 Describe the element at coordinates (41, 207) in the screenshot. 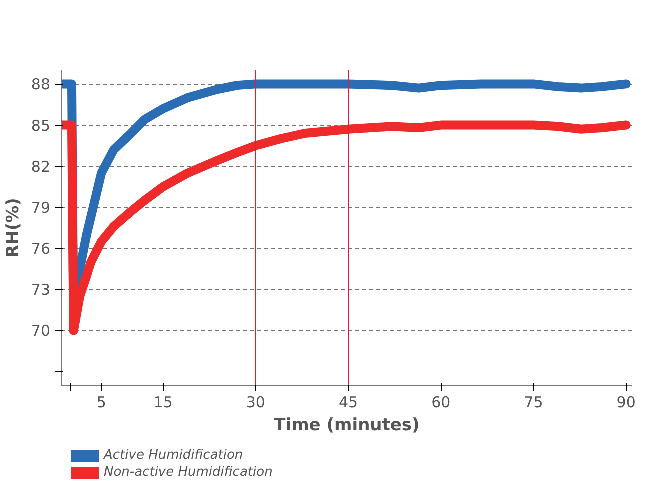

I see `y-tick-label: 79` at that location.